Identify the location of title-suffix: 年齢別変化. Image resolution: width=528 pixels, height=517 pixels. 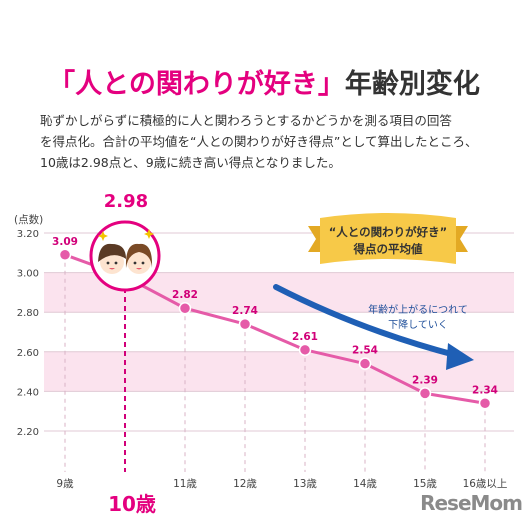
(412, 84).